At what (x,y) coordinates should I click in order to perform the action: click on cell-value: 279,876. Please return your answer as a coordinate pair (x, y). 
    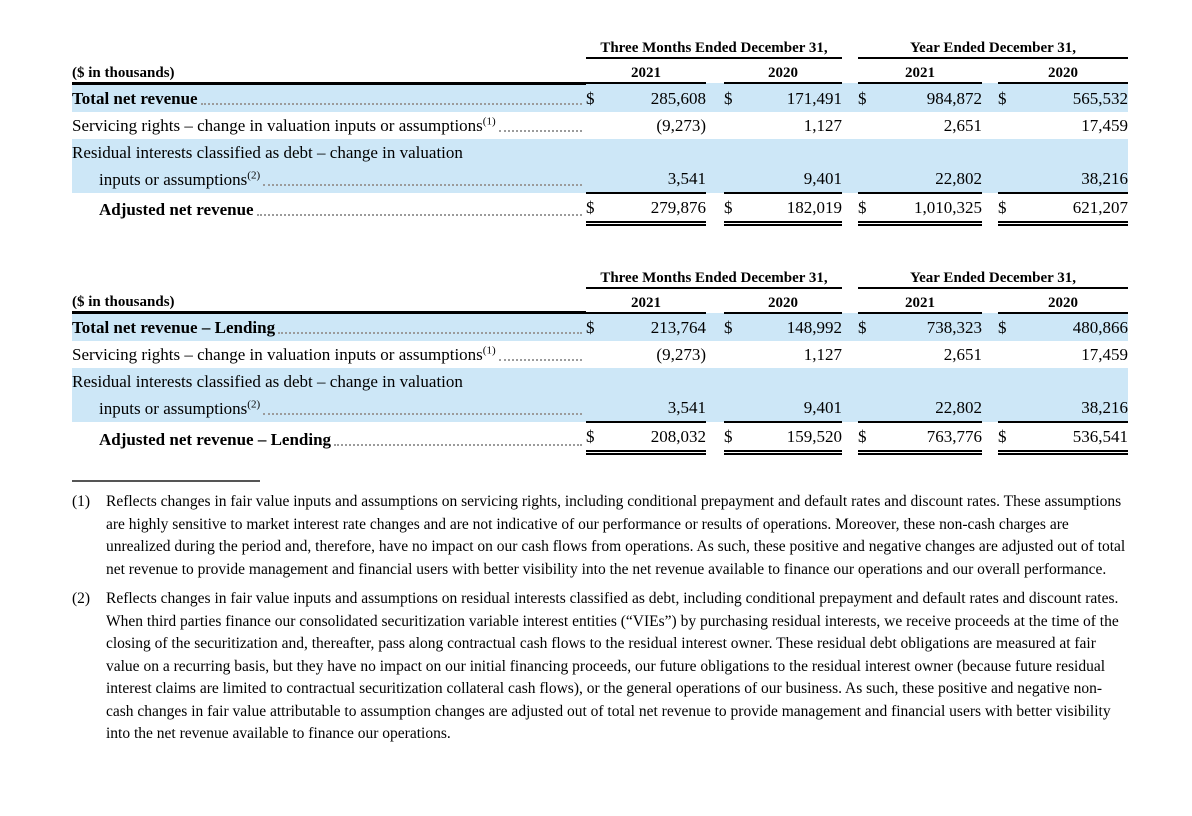
    Looking at the image, I should click on (658, 209).